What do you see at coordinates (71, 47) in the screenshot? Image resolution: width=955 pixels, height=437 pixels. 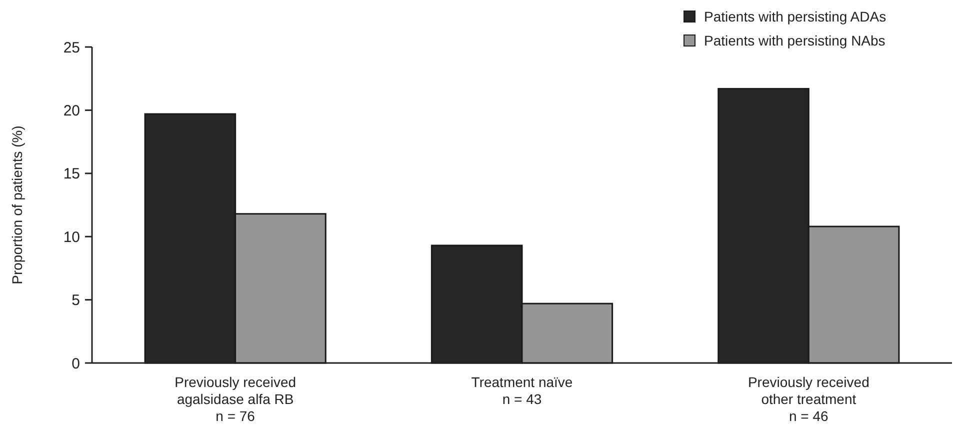 I see `y-tick-label: 25` at bounding box center [71, 47].